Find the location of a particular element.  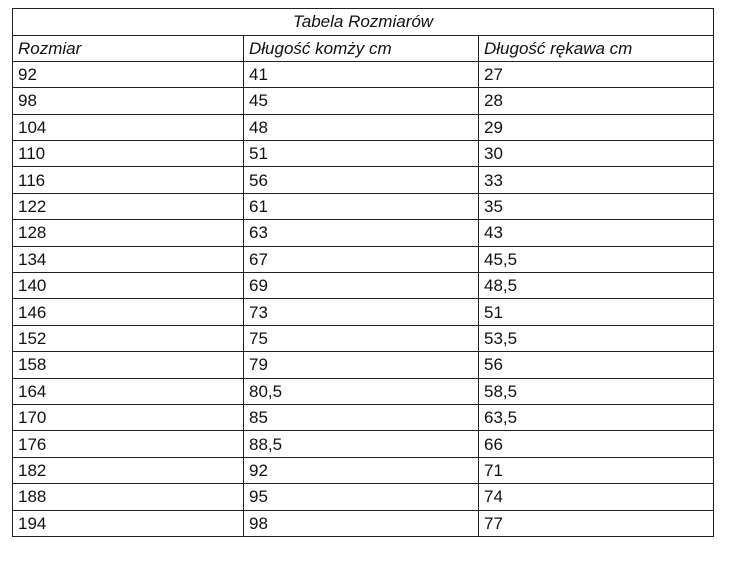

table-row: 176 88,5 66 is located at coordinates (363, 444).